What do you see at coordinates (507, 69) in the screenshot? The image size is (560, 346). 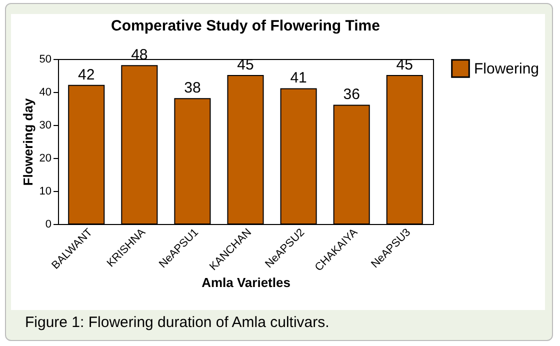 I see `legend-label: Flowering` at bounding box center [507, 69].